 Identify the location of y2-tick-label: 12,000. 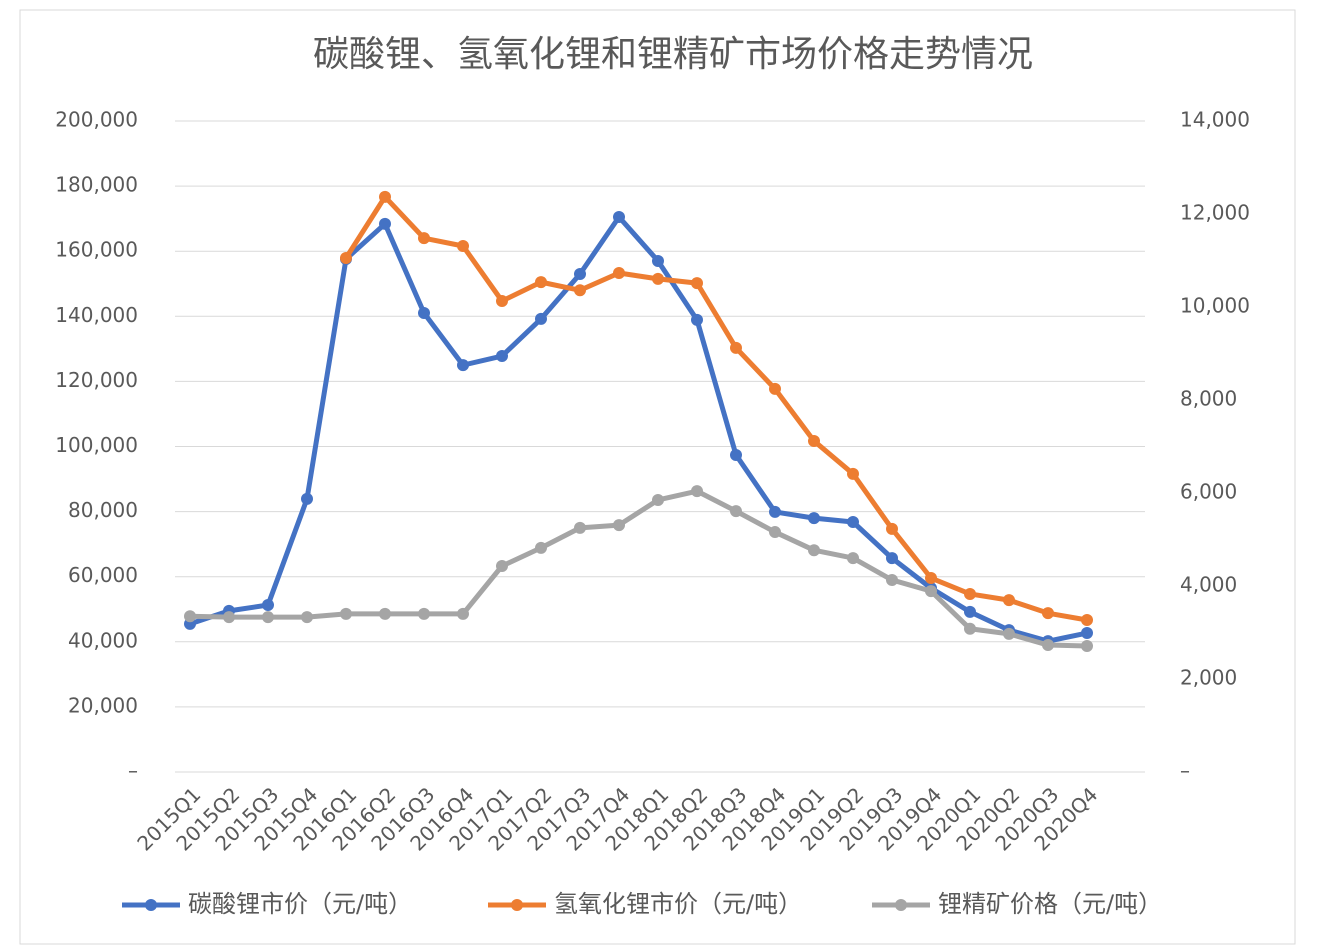
(1215, 213).